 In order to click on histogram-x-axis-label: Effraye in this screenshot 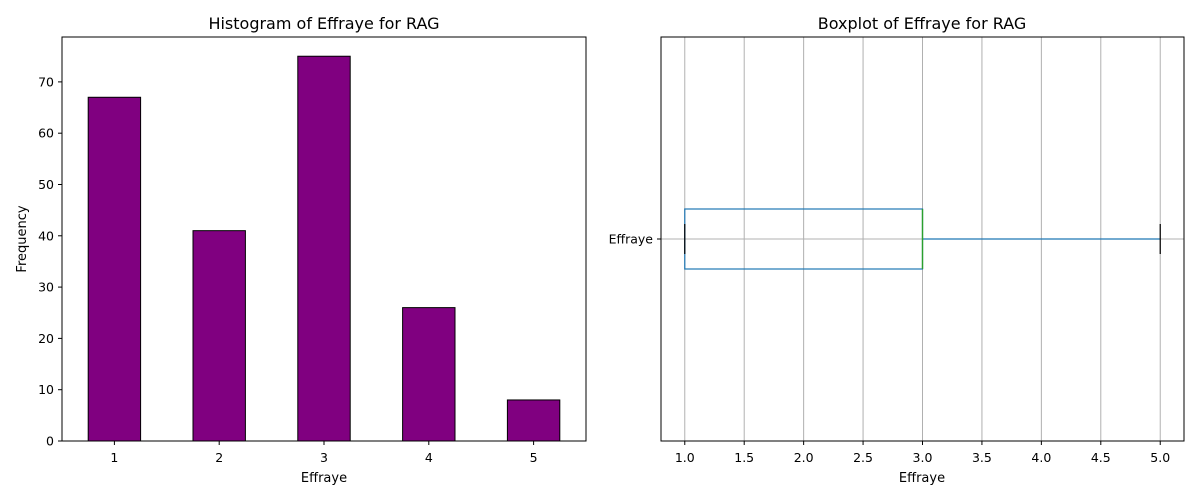, I will do `click(324, 478)`.